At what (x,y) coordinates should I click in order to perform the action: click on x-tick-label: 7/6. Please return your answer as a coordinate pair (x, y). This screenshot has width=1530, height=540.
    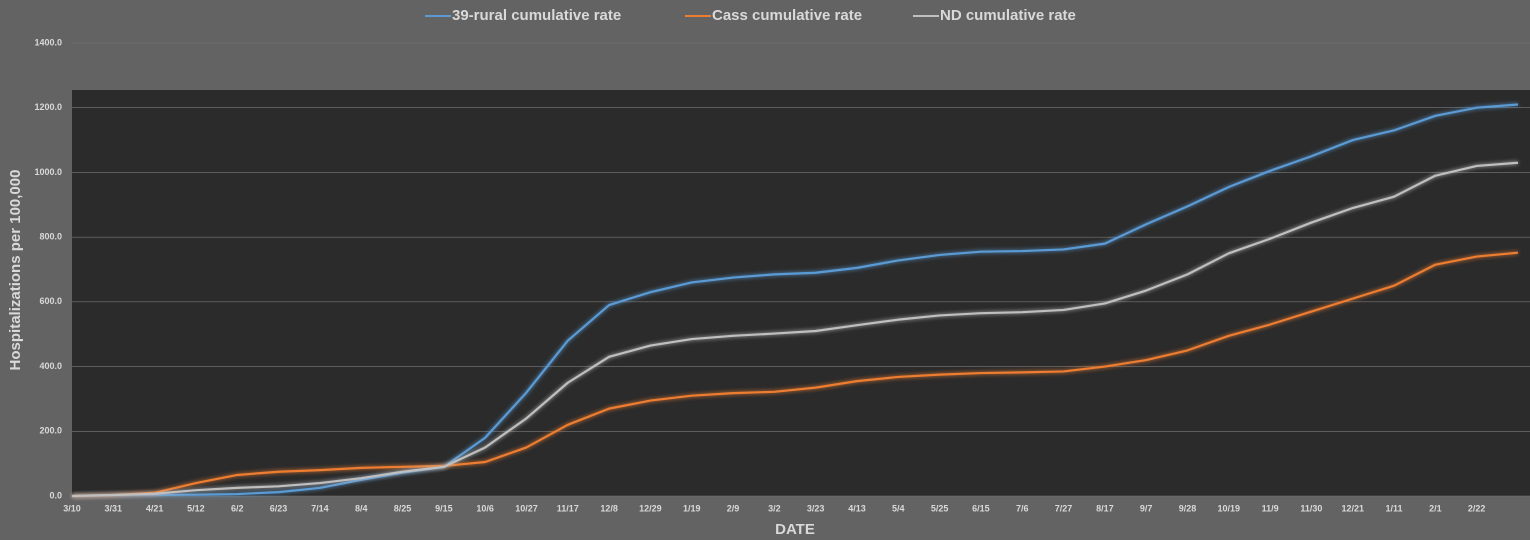
    Looking at the image, I should click on (1022, 508).